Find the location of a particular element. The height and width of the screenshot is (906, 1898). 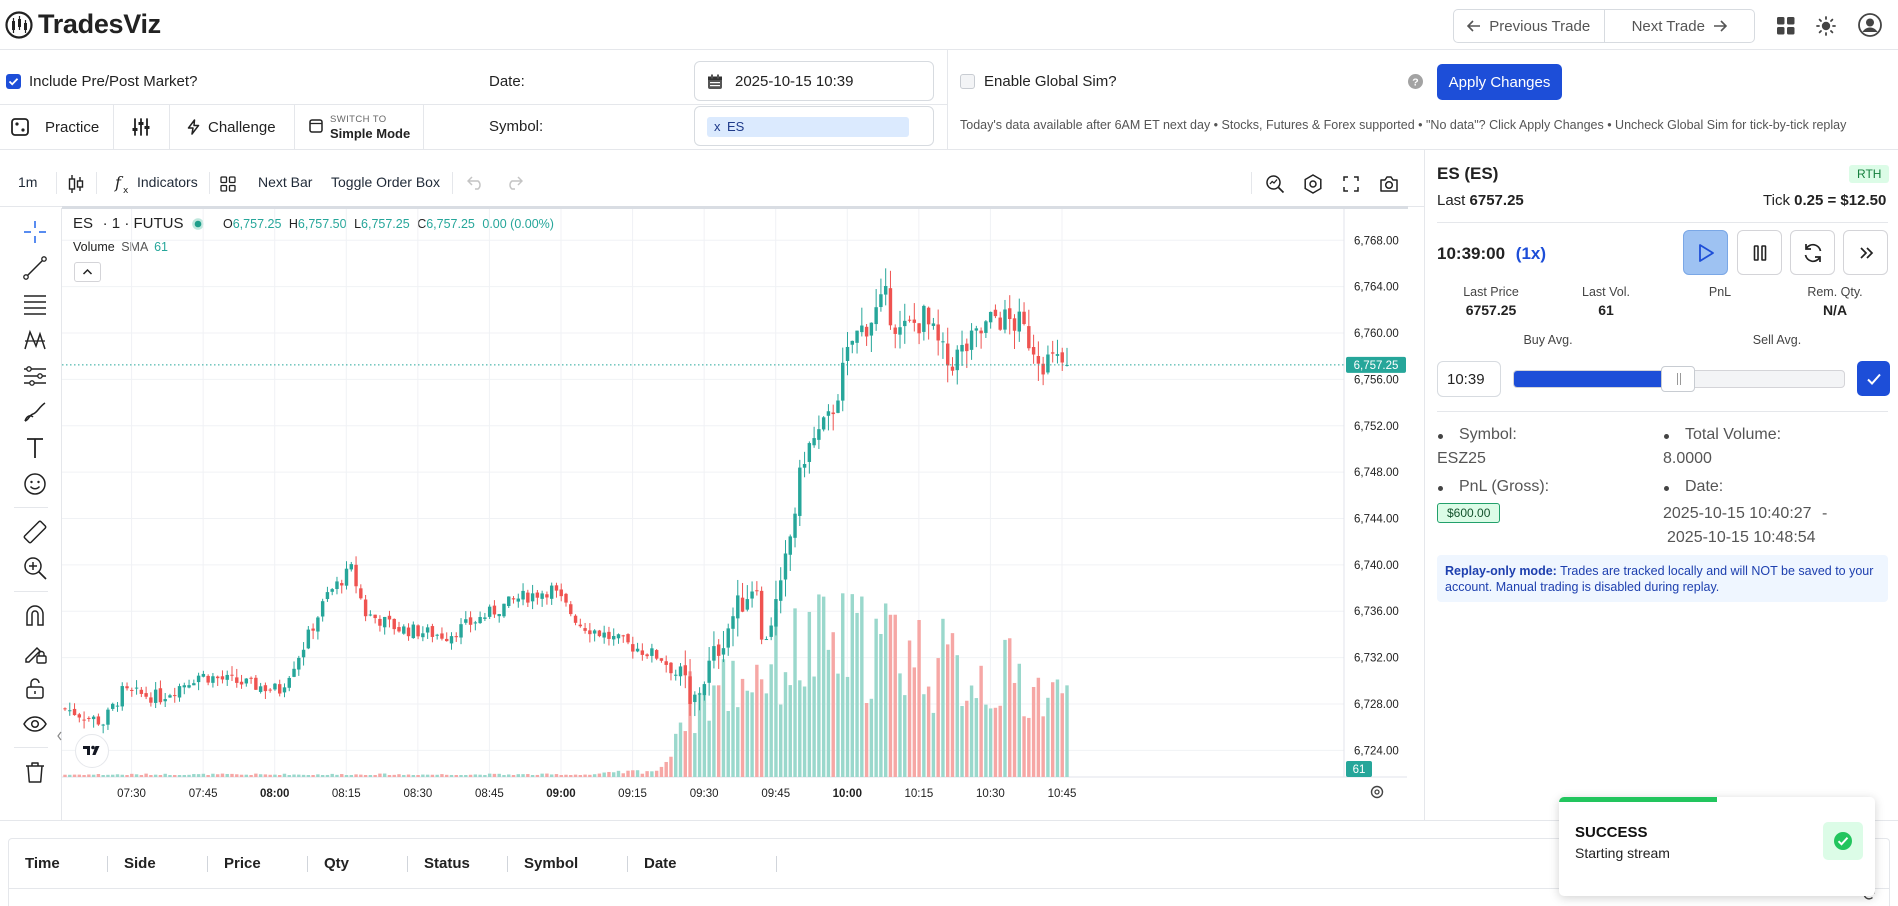

simple-mode-button: SWITCH TO Simple Mode is located at coordinates (364, 128).